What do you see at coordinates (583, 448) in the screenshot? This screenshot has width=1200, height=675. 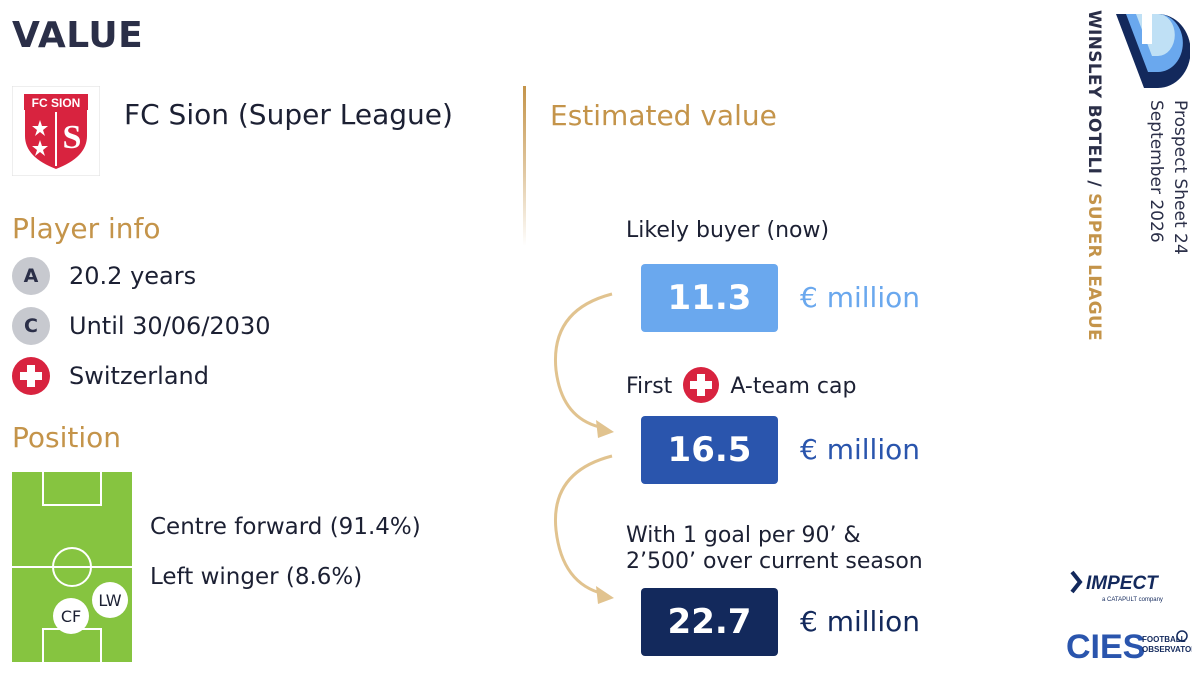 I see `progression-arrows` at bounding box center [583, 448].